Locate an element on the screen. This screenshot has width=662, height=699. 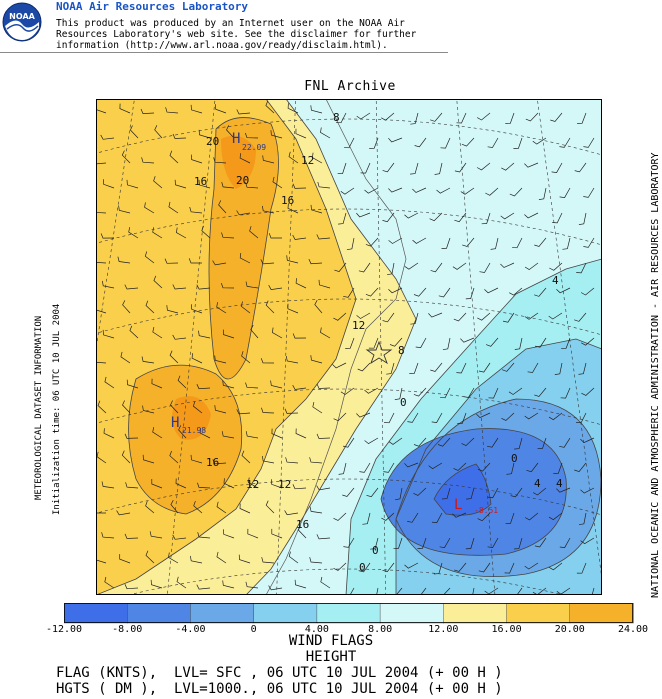
contour-label: 0 is located at coordinates (375, 550).